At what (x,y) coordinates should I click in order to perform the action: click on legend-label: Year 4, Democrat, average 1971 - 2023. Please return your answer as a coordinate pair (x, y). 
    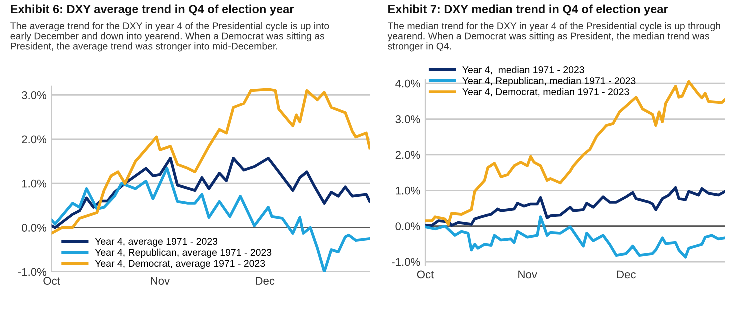
    Looking at the image, I should click on (180, 264).